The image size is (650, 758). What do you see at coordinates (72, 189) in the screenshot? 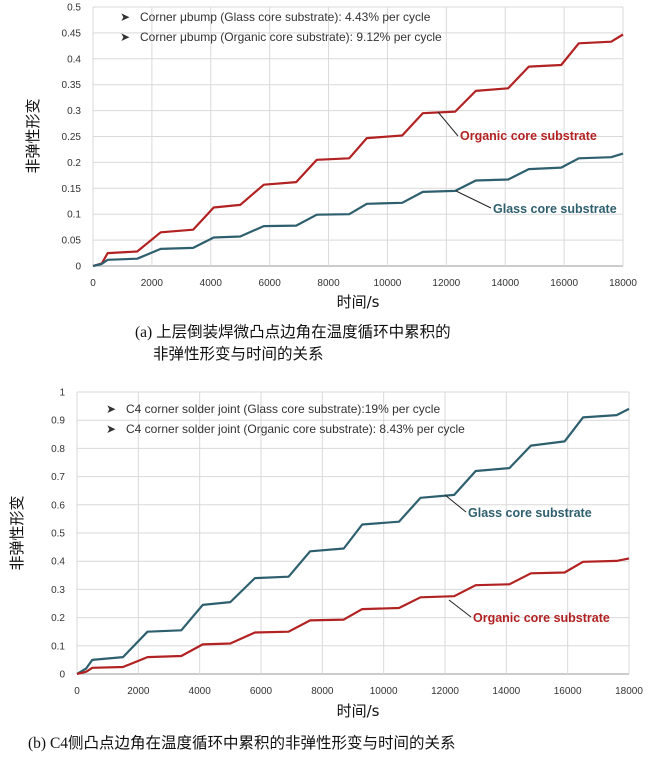
I see `y-tick-label: 0.15` at bounding box center [72, 189].